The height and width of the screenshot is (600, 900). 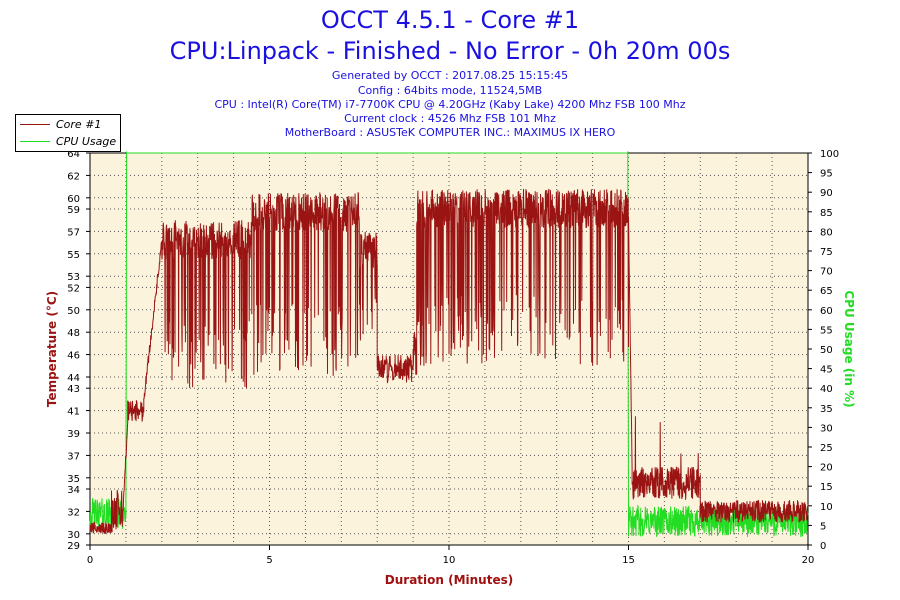 What do you see at coordinates (450, 90) in the screenshot?
I see `info-config: Config : 64bits mode, 11524,5MB` at bounding box center [450, 90].